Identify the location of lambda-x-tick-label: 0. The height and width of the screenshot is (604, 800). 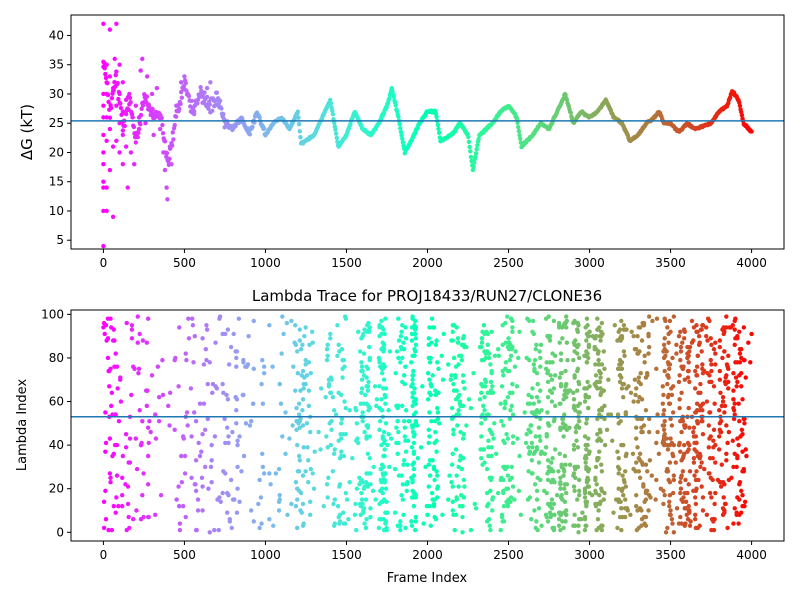
(104, 555).